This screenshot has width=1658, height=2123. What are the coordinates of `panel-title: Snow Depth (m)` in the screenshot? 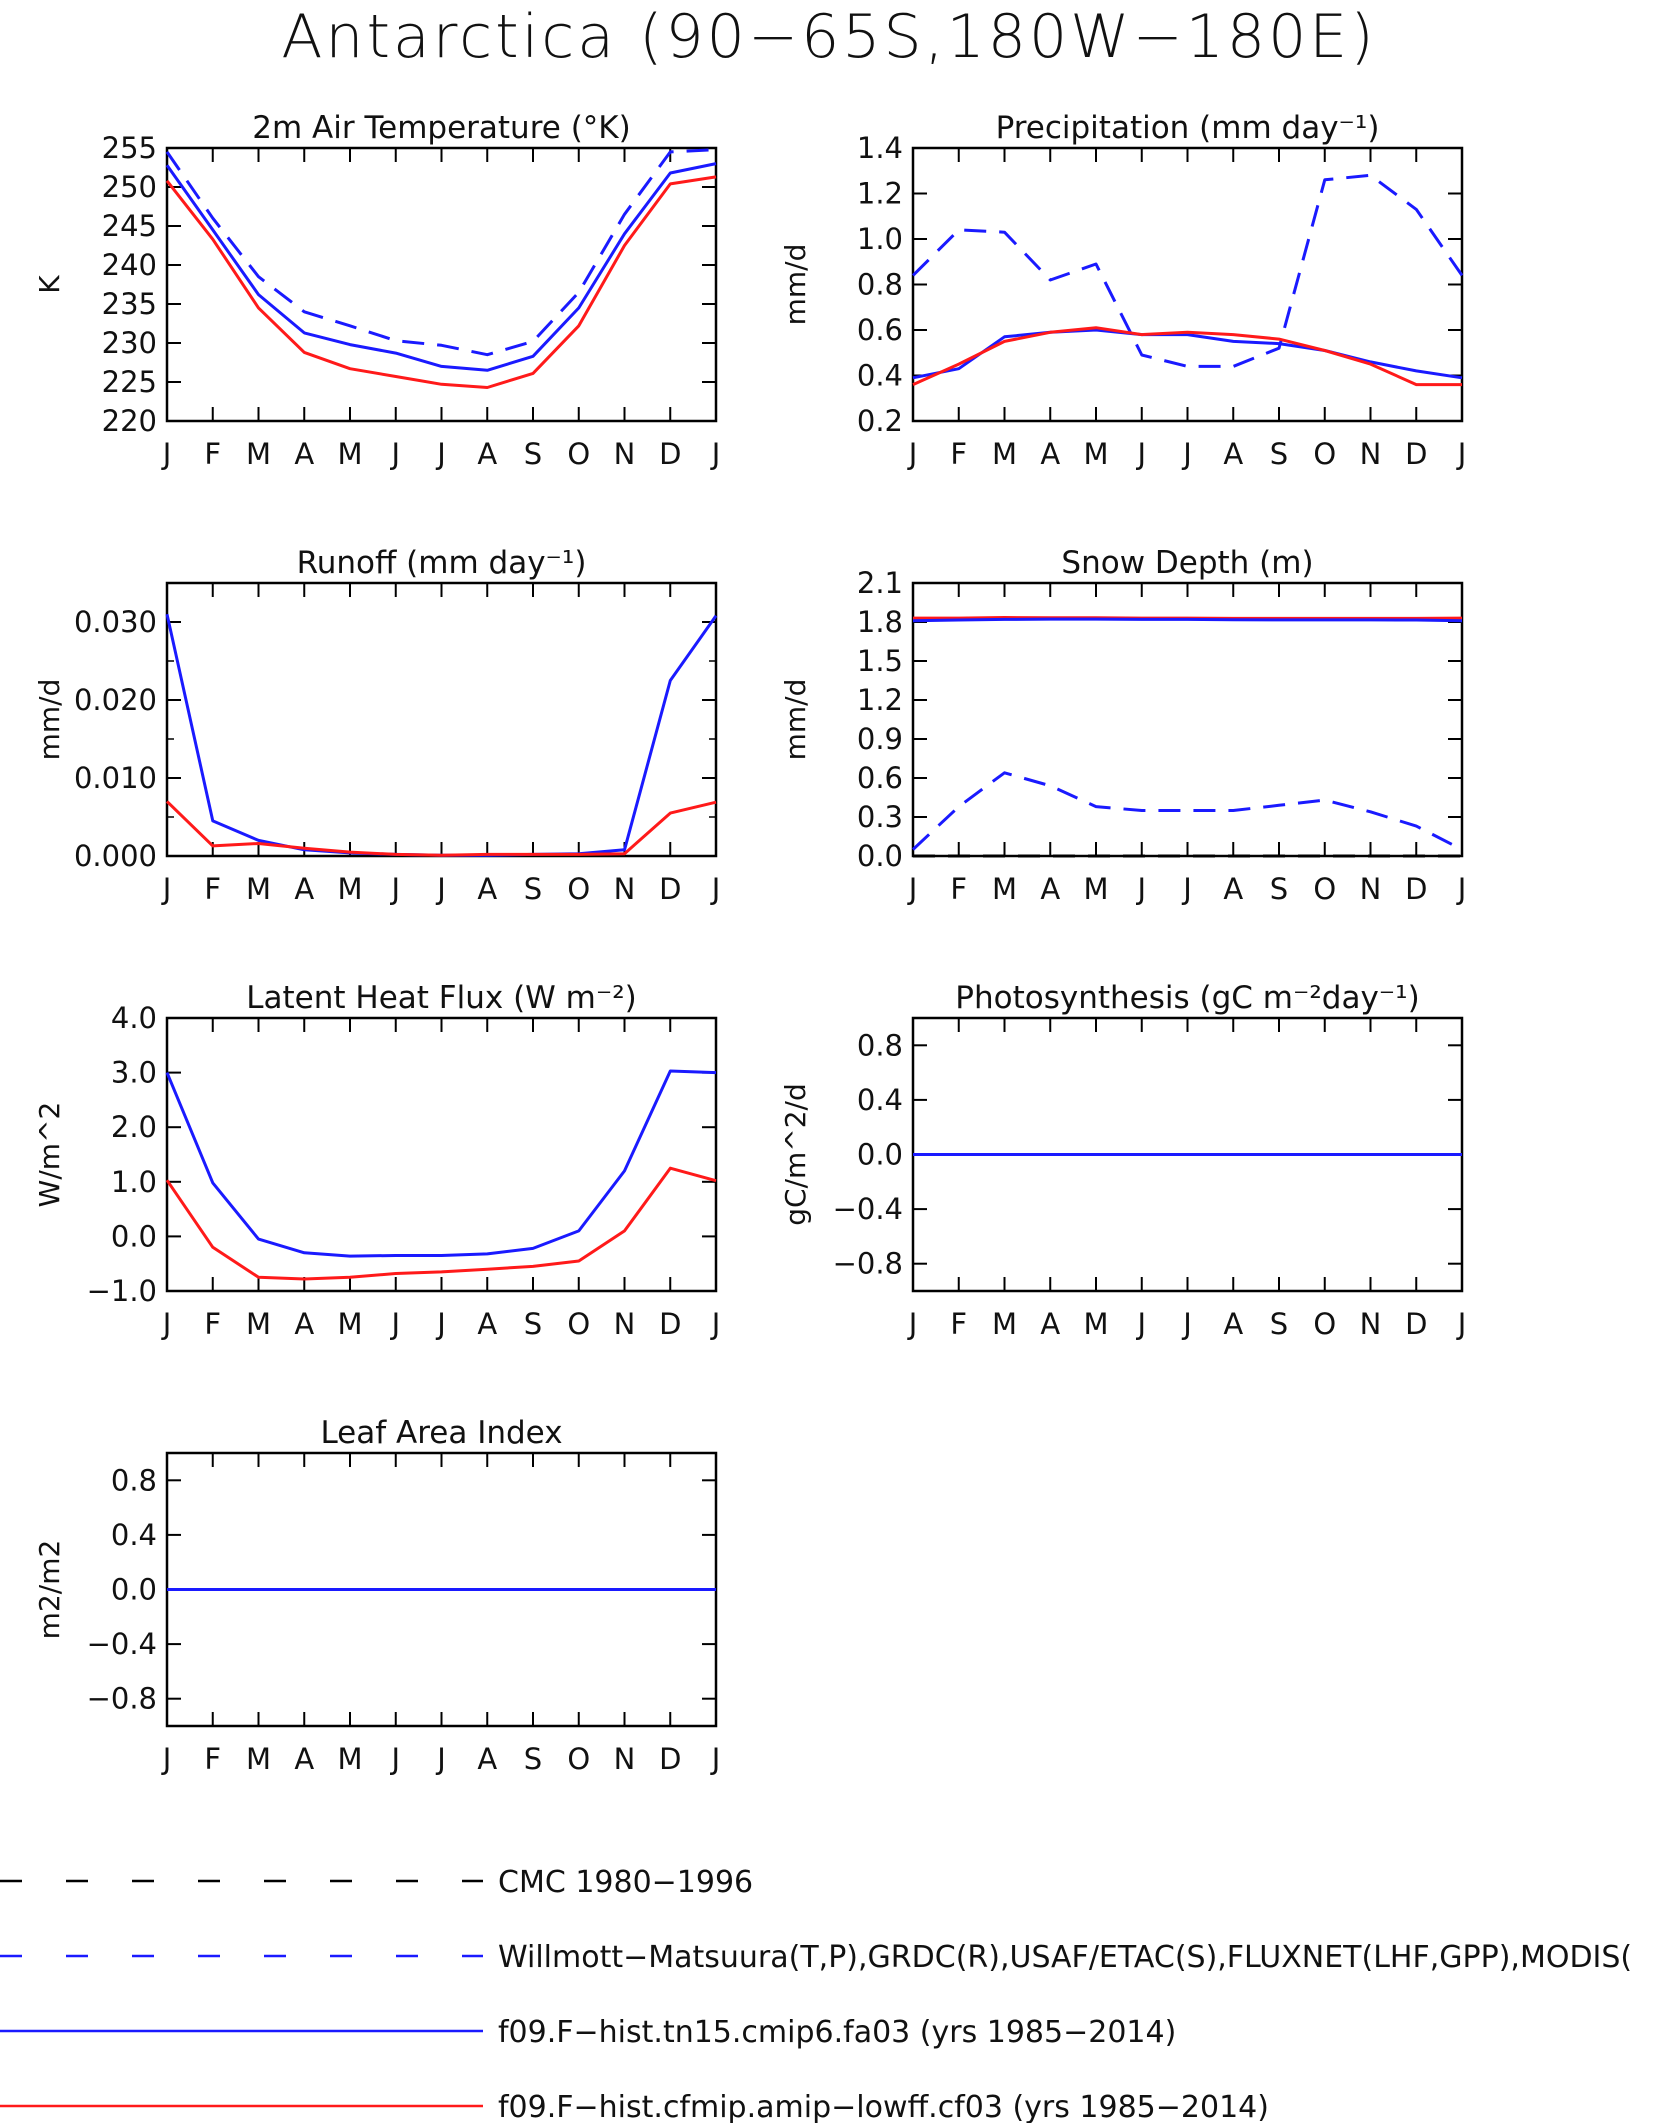 It's located at (1187, 563).